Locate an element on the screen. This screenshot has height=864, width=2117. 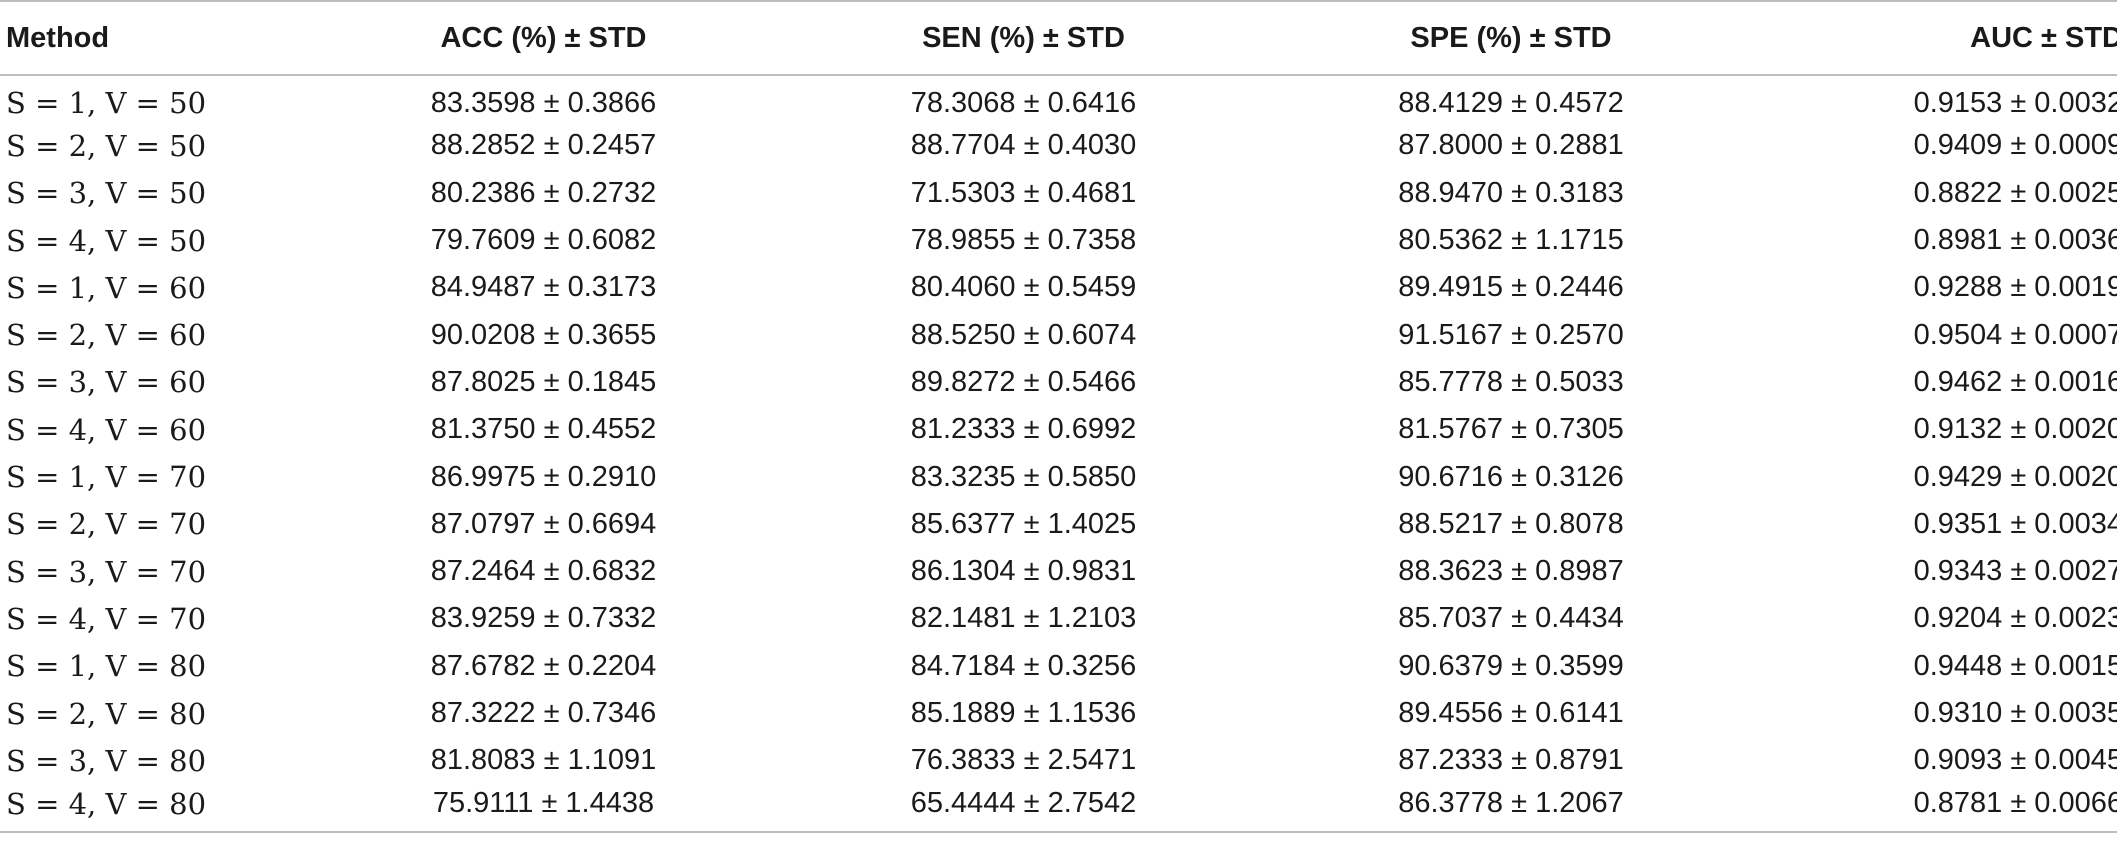
cell-sen: 76.3833 ± 2.5471 is located at coordinates (1023, 760).